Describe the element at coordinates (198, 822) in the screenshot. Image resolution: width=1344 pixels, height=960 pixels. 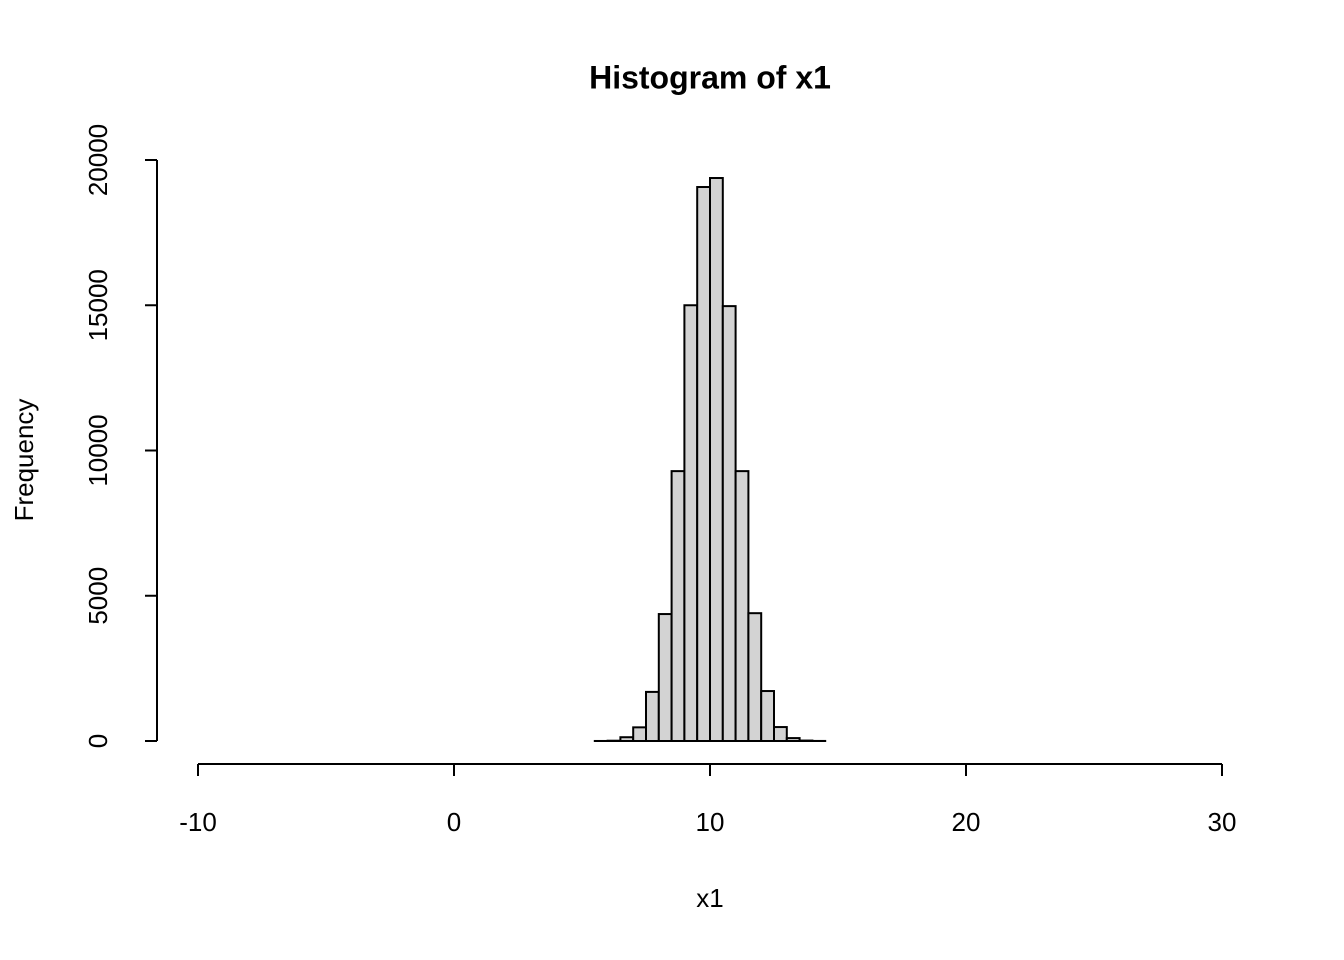
I see `x-tick-label: -10` at that location.